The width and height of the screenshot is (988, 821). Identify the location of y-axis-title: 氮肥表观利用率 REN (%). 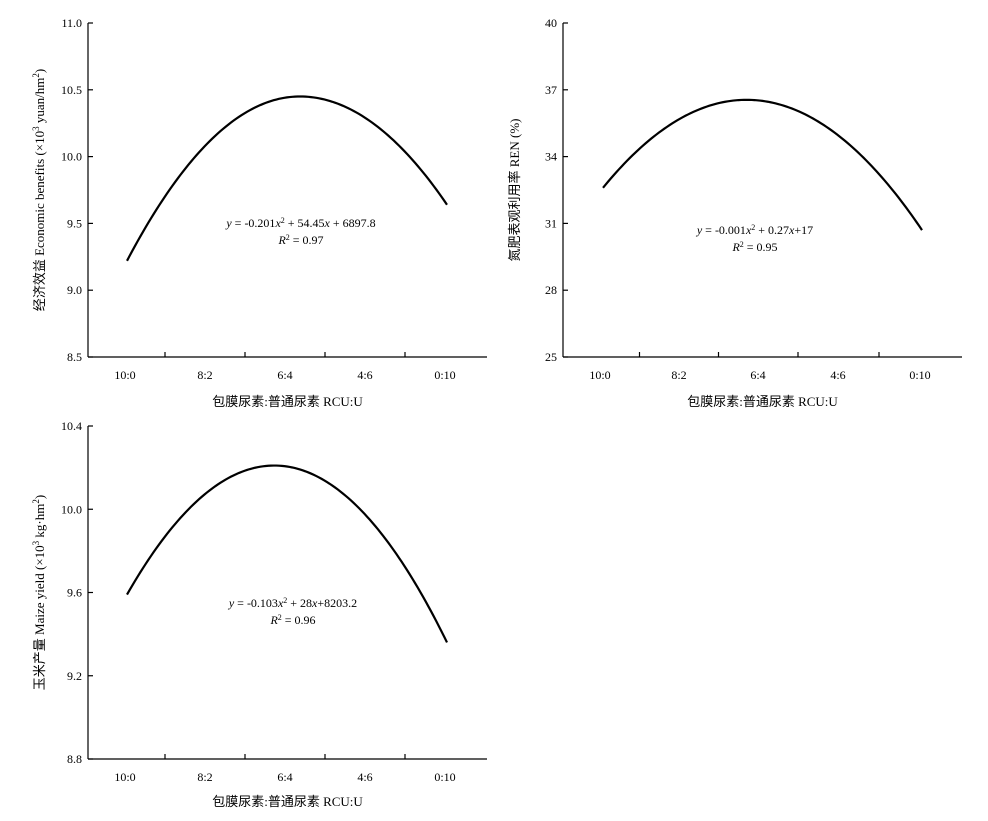
(514, 190).